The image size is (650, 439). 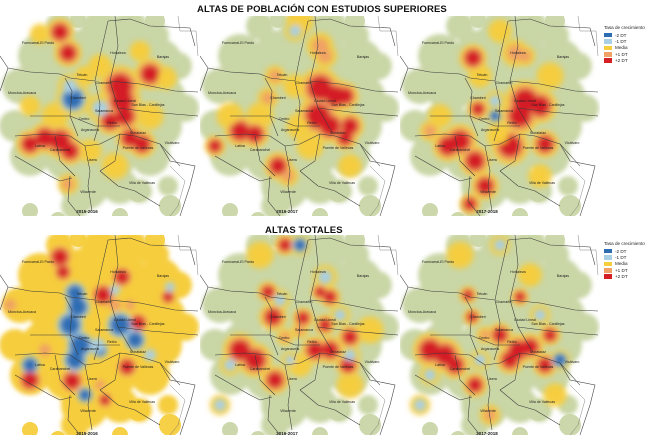 What do you see at coordinates (624, 27) in the screenshot?
I see `legend-title: Tasa de crecimiento` at bounding box center [624, 27].